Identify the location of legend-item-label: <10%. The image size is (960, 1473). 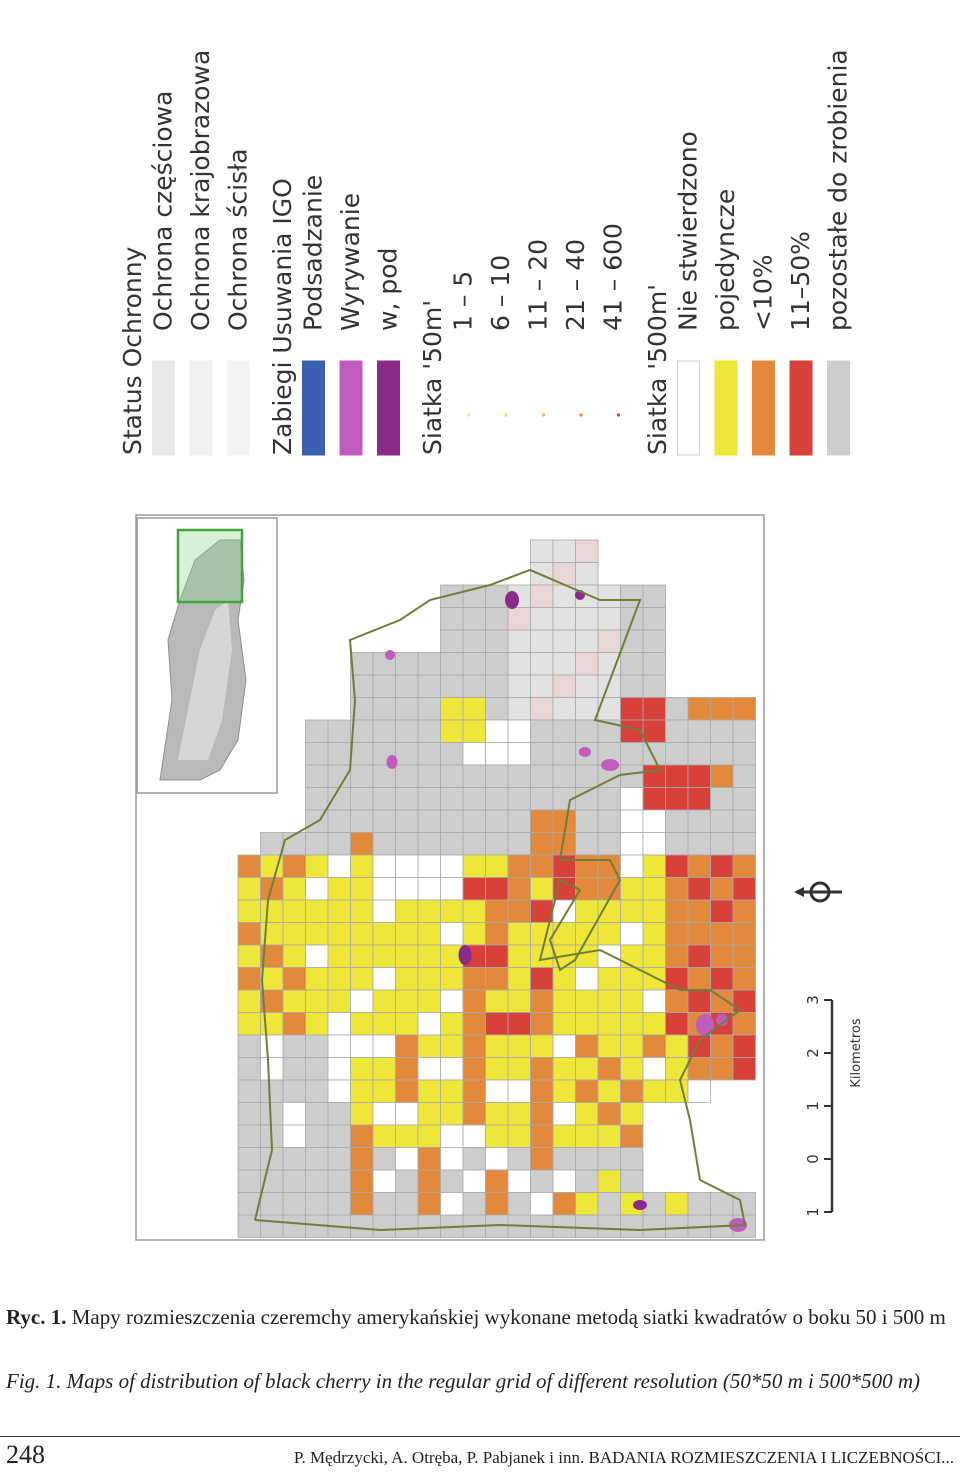
(763, 292).